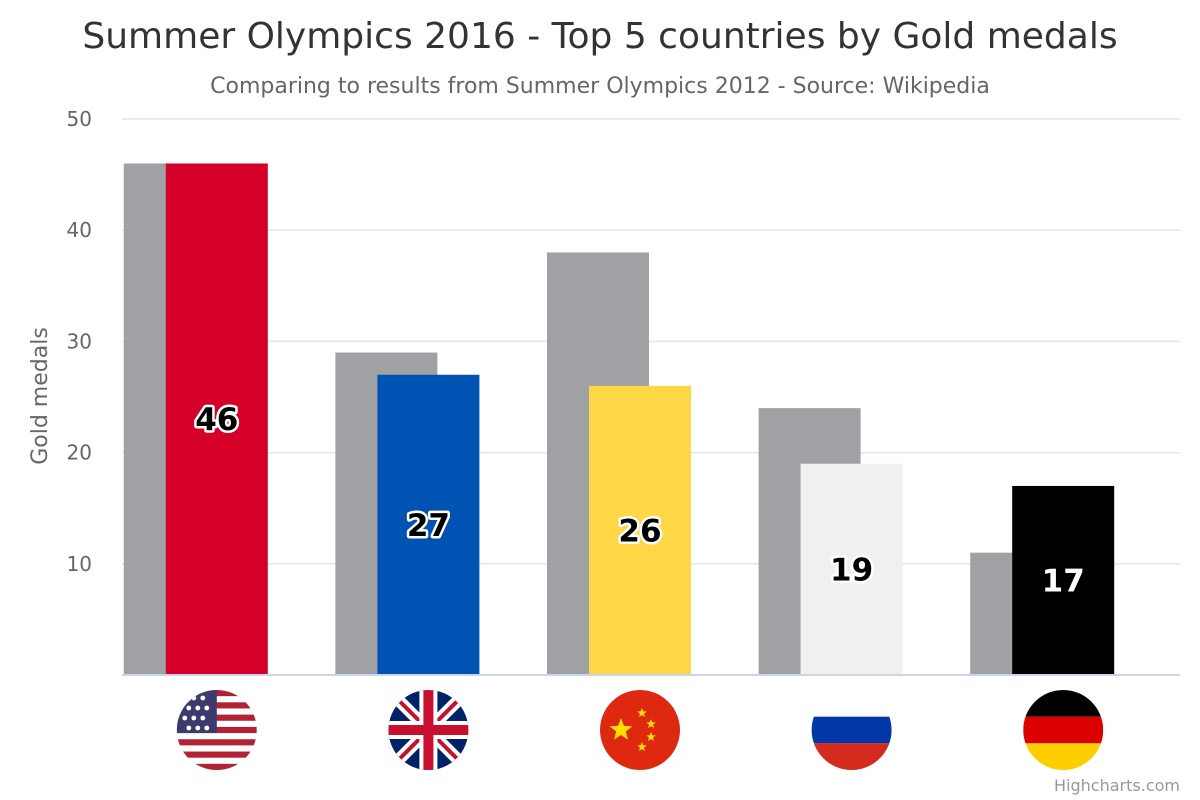 The image size is (1200, 800). I want to click on y-axis-ticks: 10 20 30 40 50, so click(79, 341).